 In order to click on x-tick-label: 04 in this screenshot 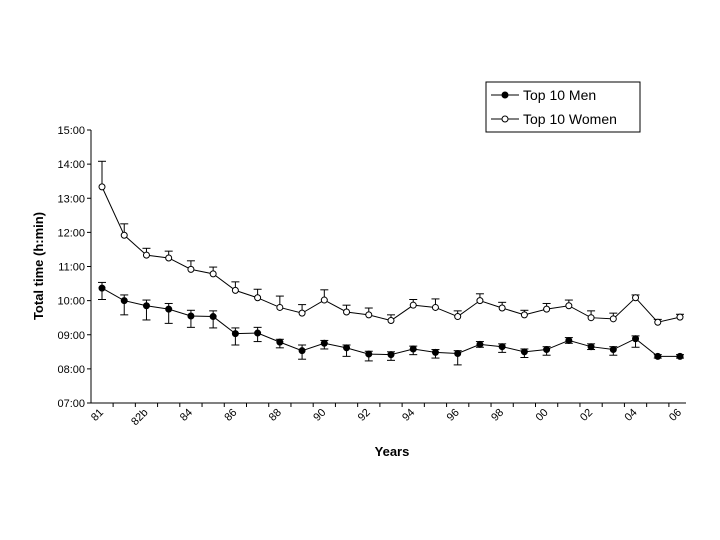, I will do `click(631, 415)`.